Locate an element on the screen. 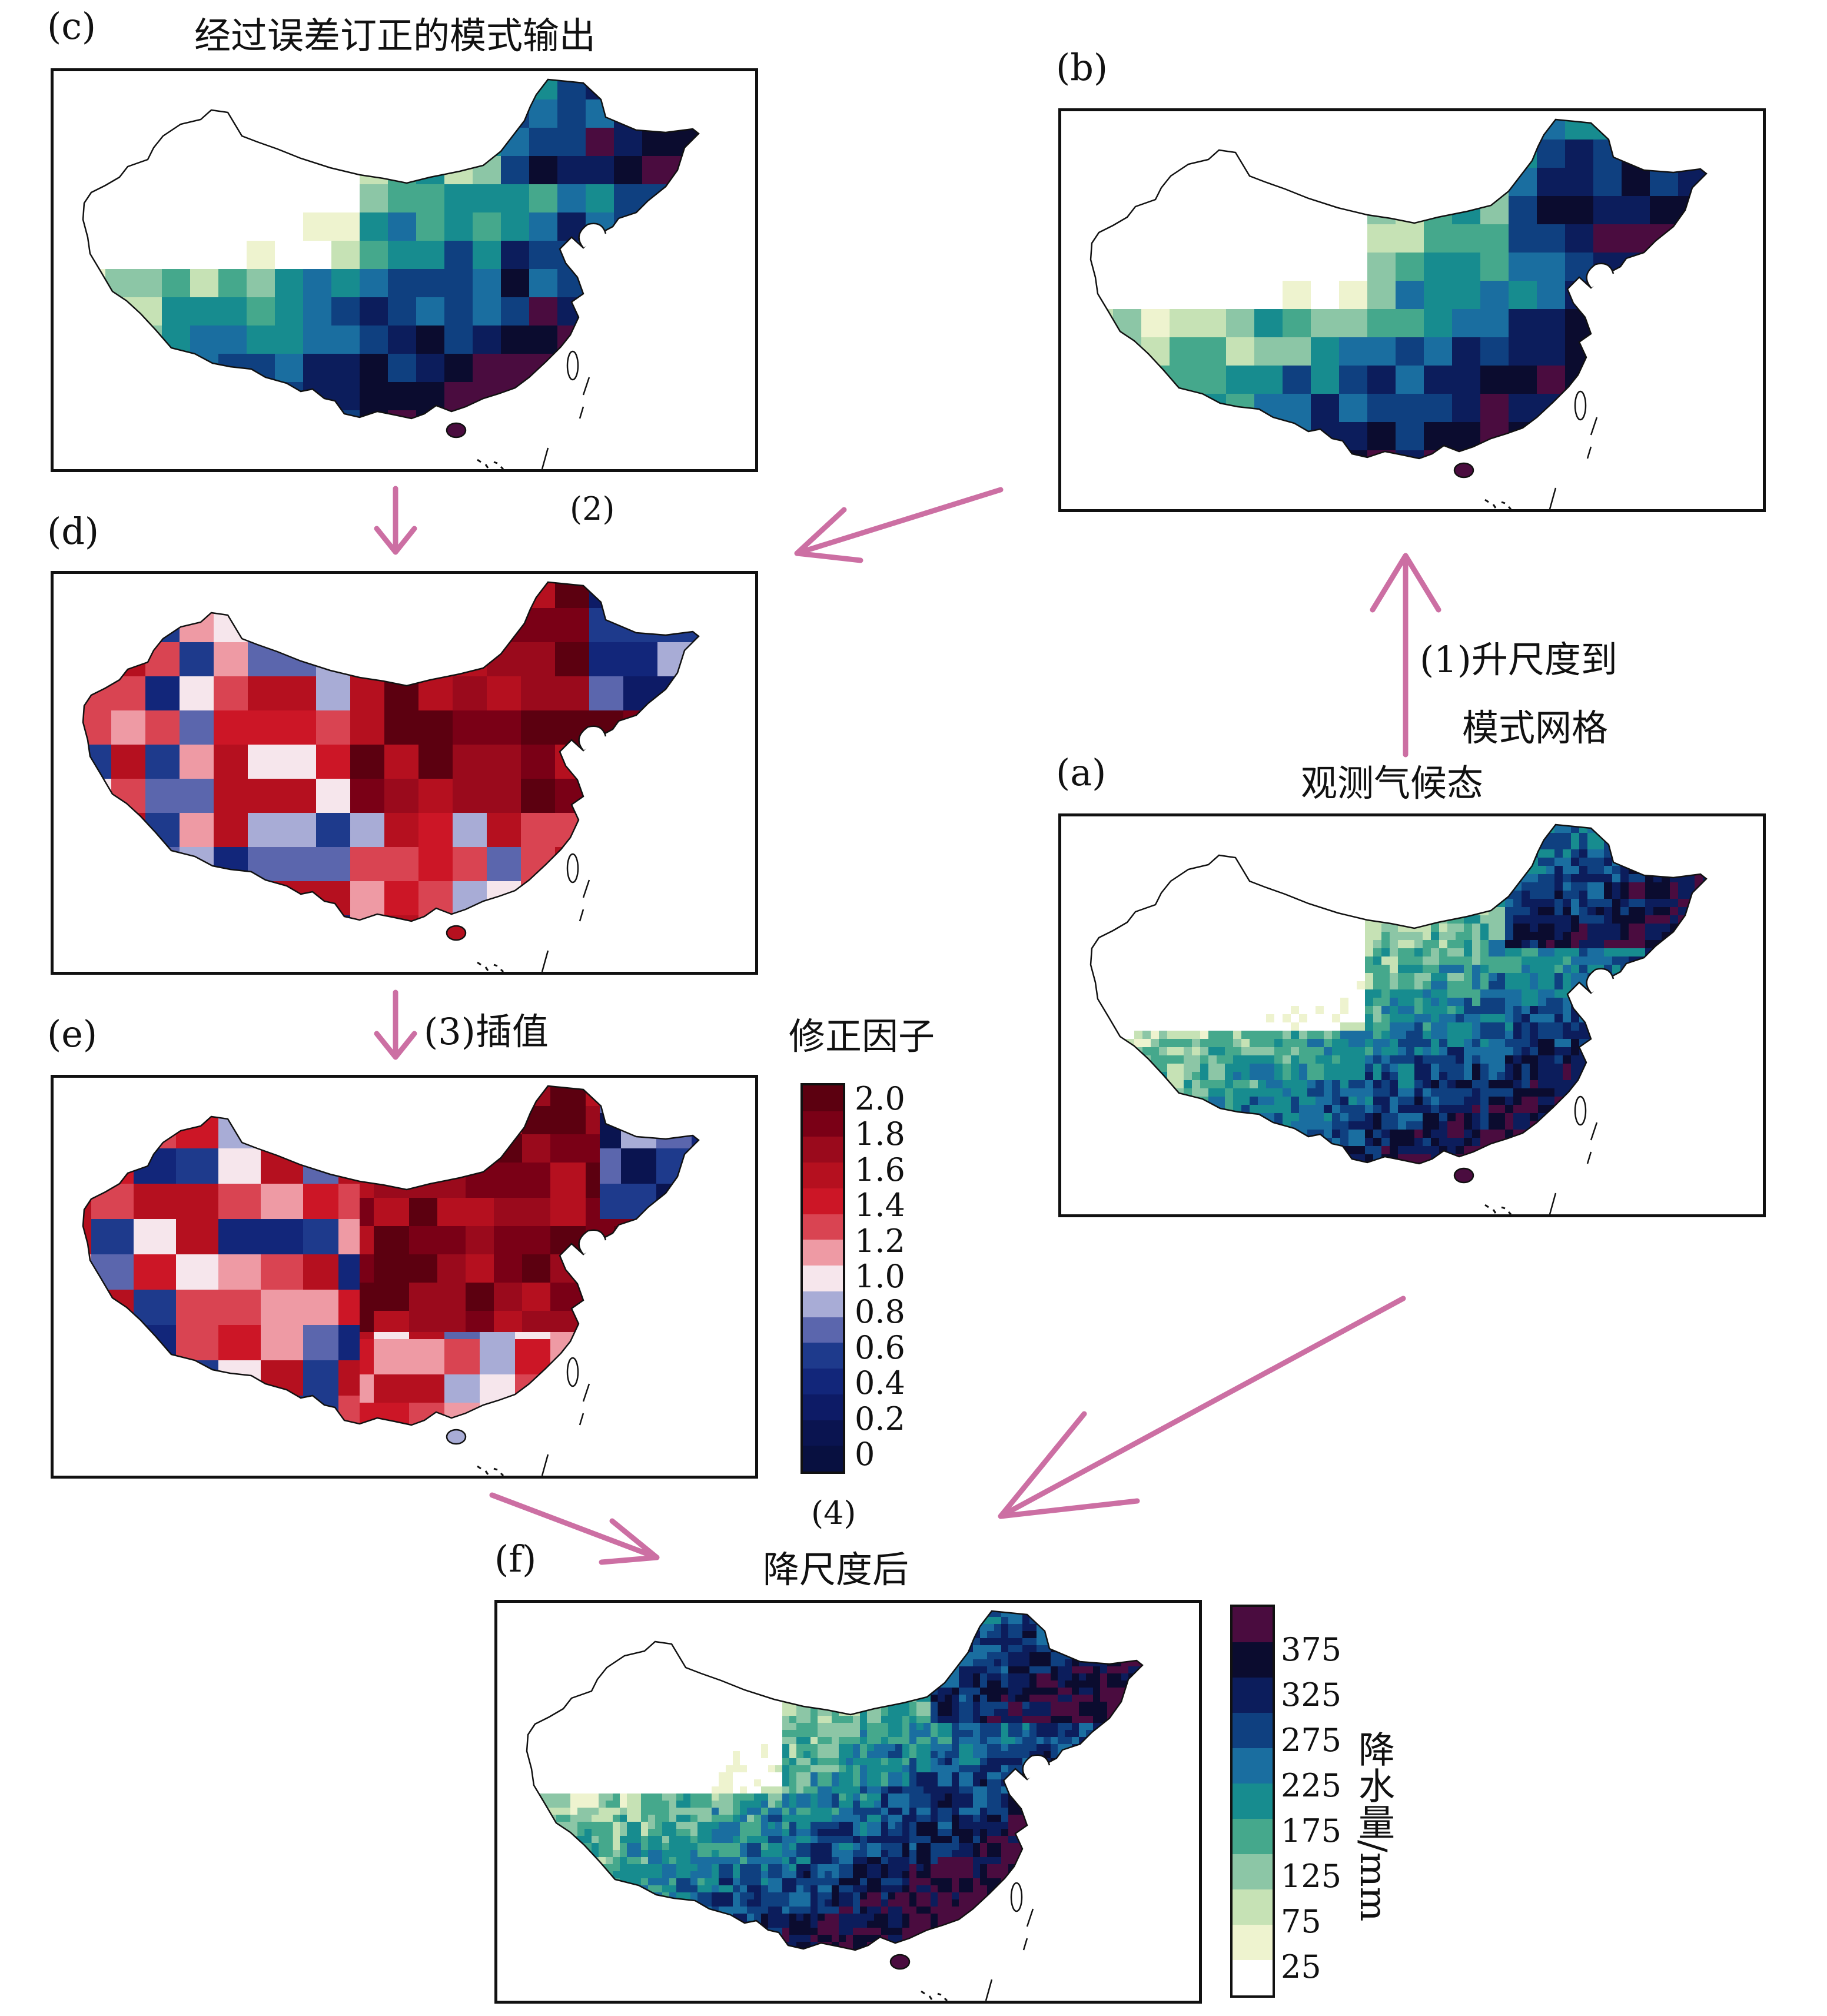  map-b is located at coordinates (1399, 313).